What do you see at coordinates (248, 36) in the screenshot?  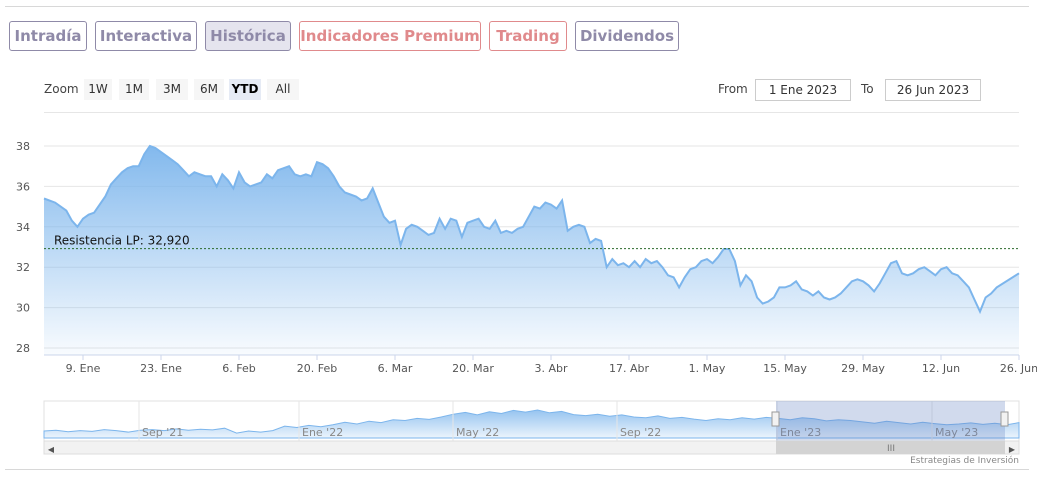 I see `tab-historica: Histórica` at bounding box center [248, 36].